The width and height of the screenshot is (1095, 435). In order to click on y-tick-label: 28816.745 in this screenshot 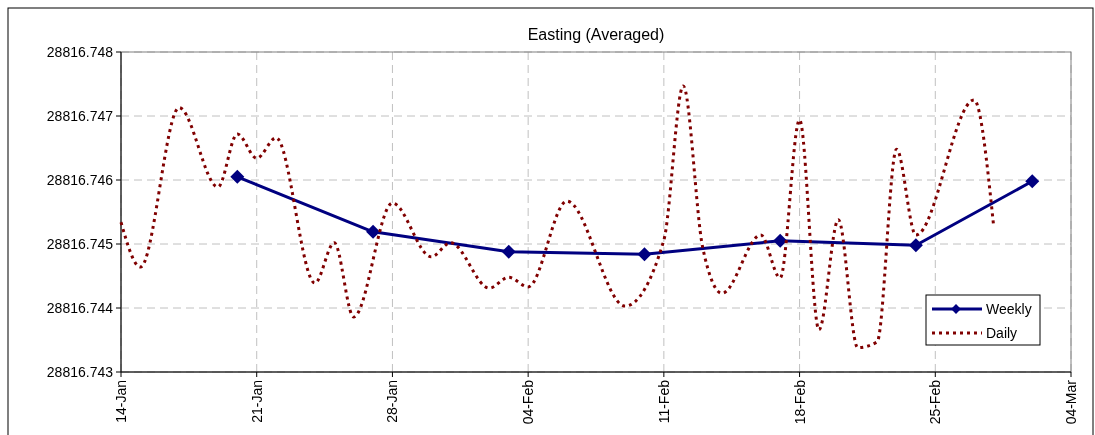, I will do `click(80, 244)`.